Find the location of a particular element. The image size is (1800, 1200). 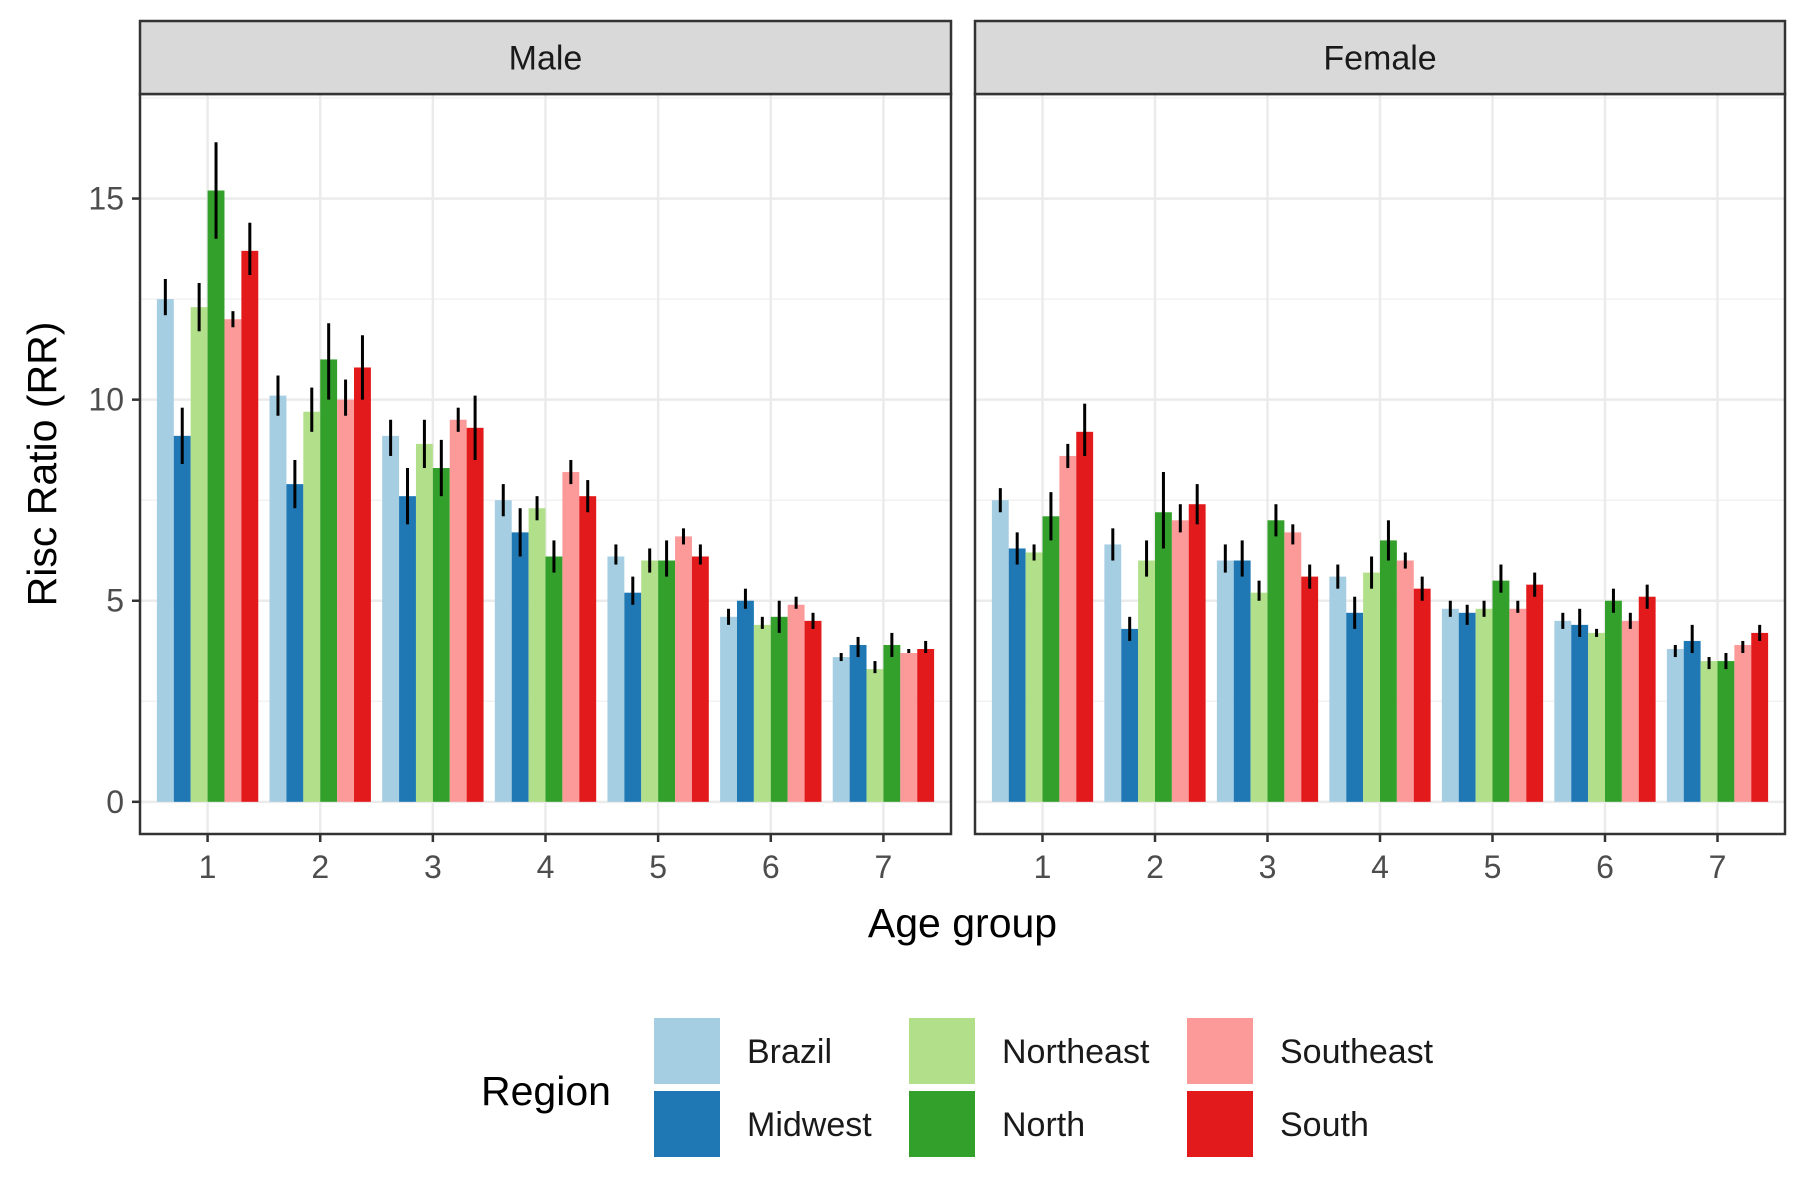

facet-strip-male is located at coordinates (545, 57).